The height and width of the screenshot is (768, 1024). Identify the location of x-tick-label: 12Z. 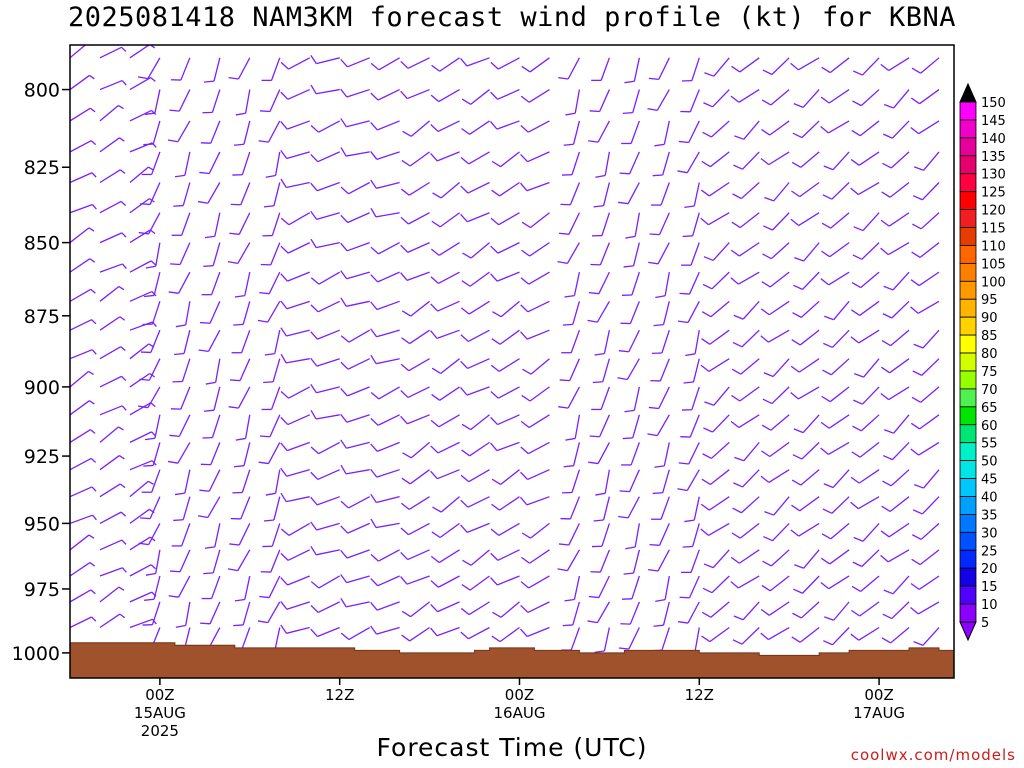
(699, 695).